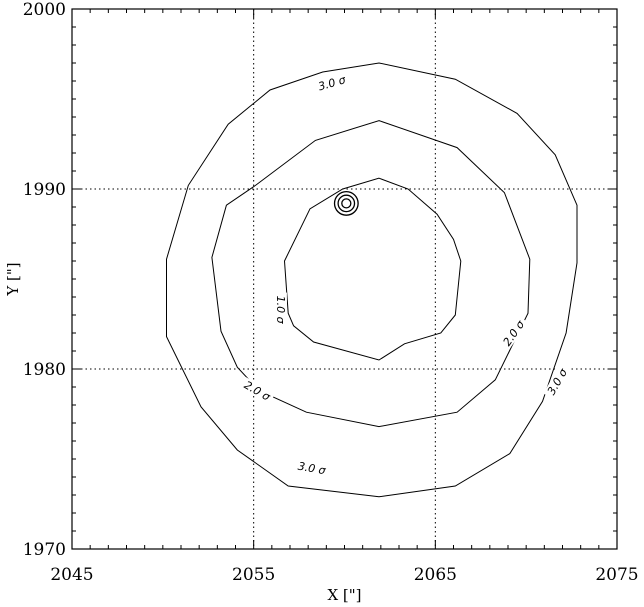 The image size is (644, 607). Describe the element at coordinates (71, 575) in the screenshot. I see `x-tick-label: 2045` at that location.